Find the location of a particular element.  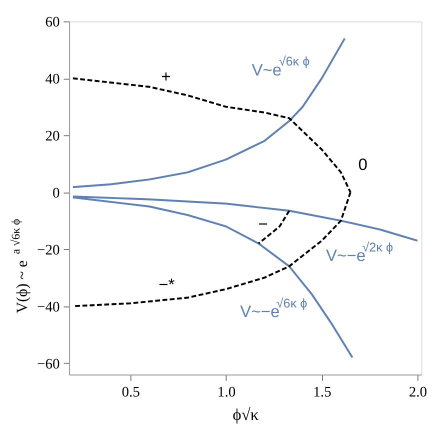

x-axis-title: ϕ√κ is located at coordinates (246, 414).